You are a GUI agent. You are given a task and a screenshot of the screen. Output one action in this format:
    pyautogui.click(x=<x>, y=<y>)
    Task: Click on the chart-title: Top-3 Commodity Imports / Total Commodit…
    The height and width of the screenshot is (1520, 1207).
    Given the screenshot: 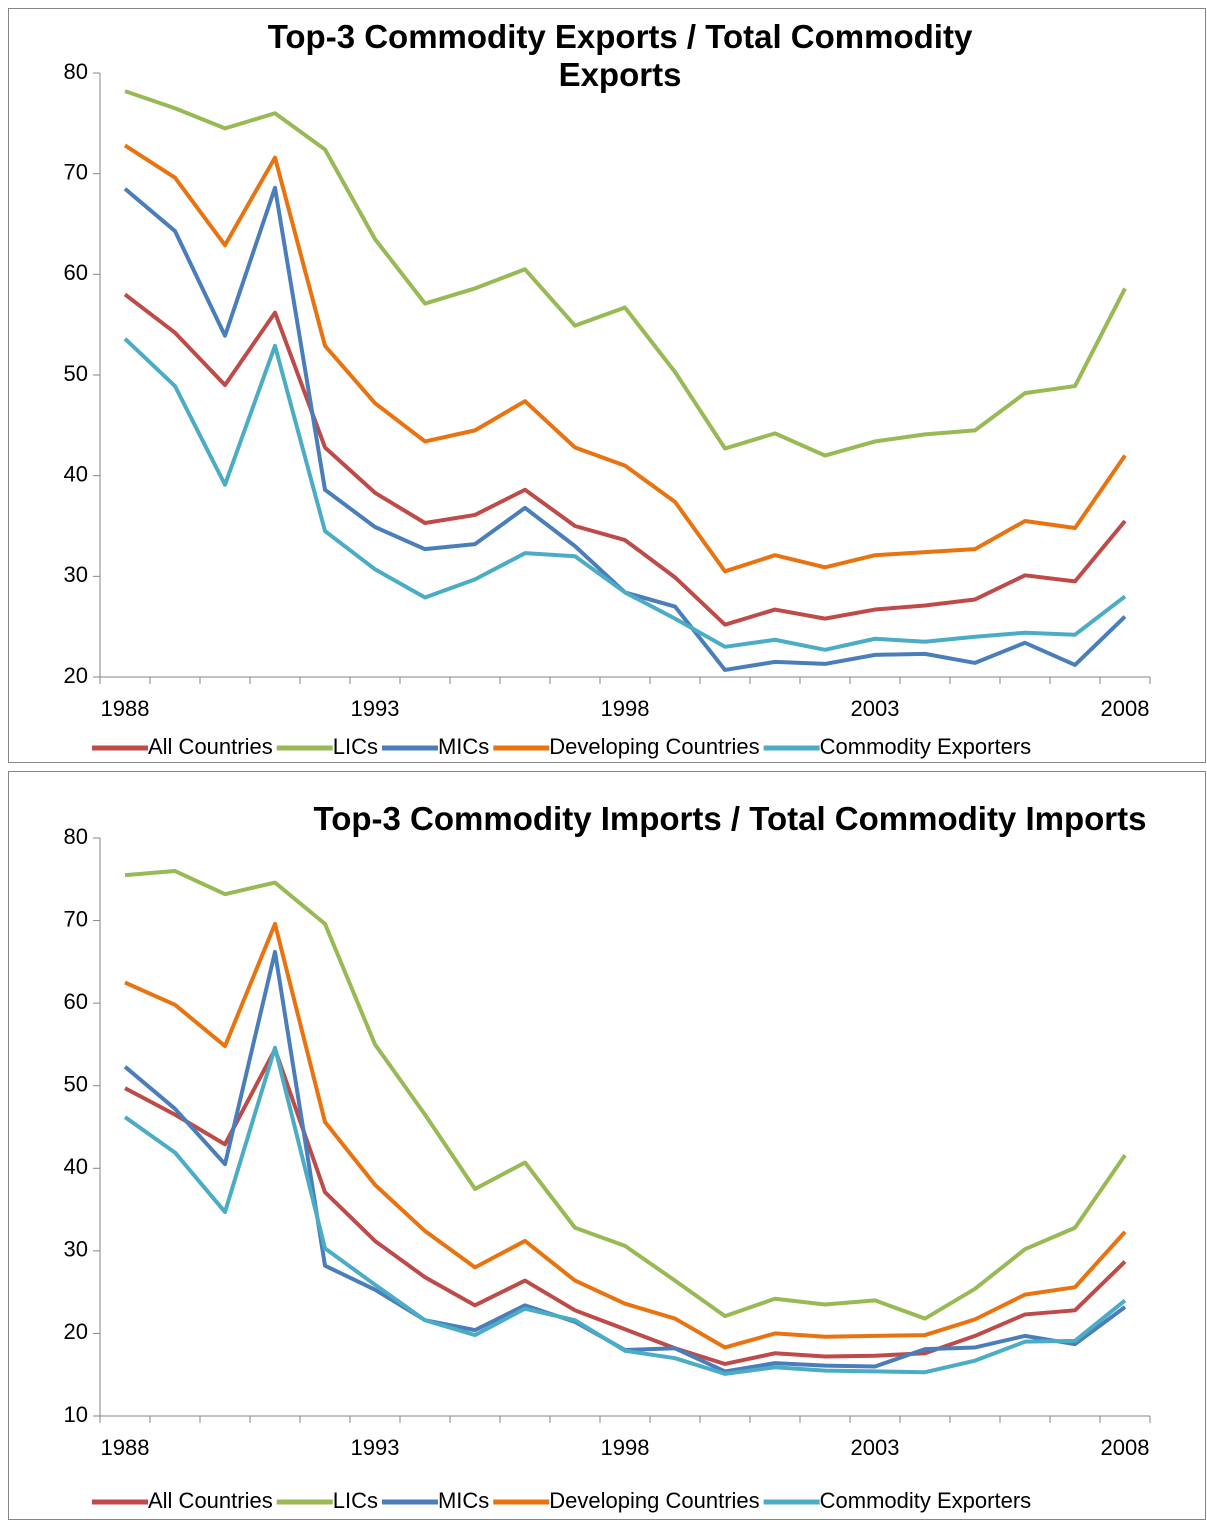 What is the action you would take?
    pyautogui.click(x=730, y=818)
    